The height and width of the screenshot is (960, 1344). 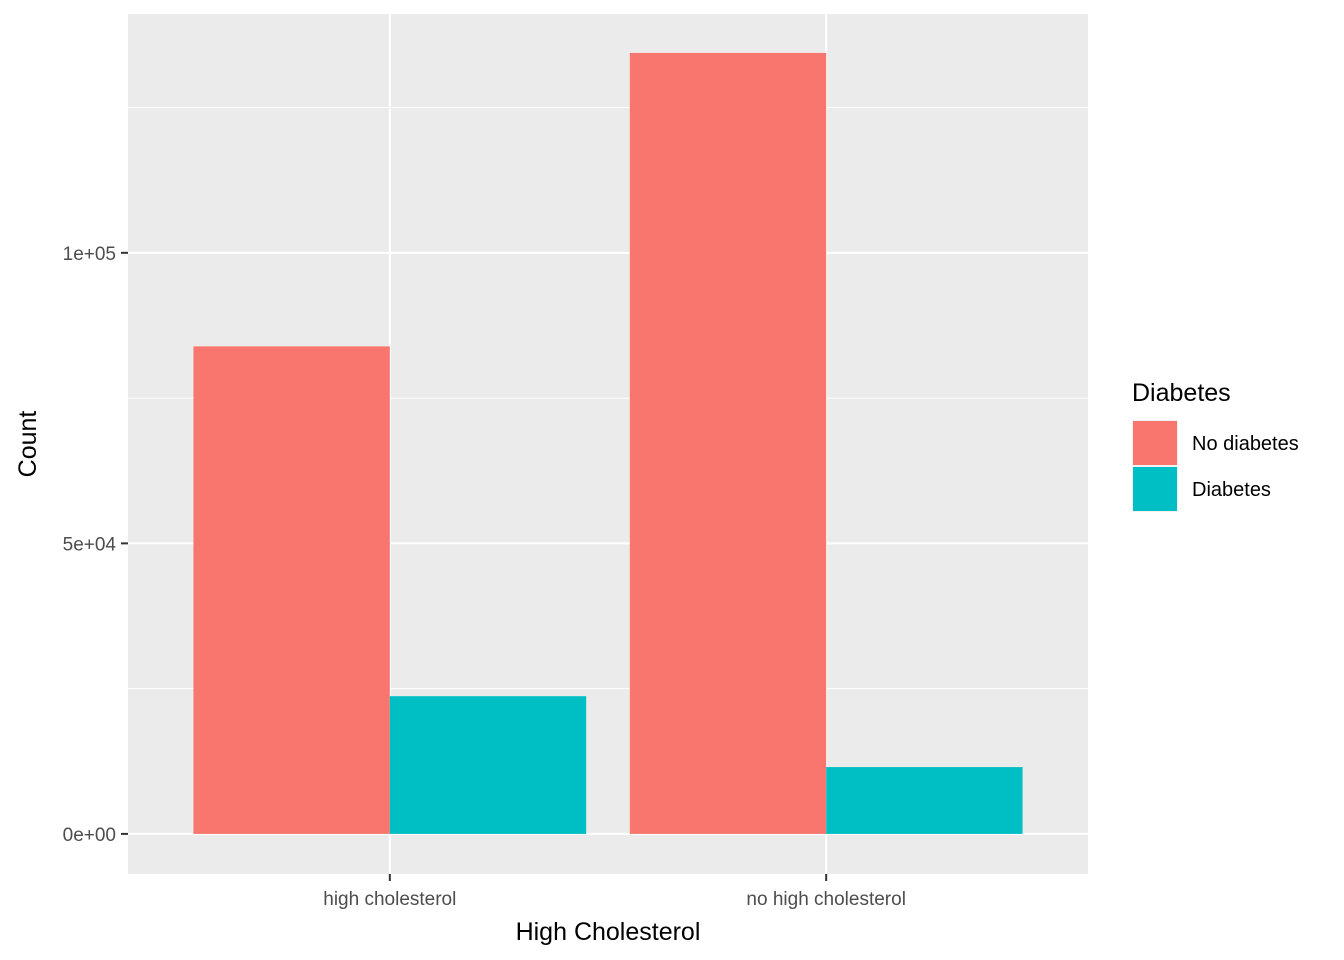 What do you see at coordinates (389, 899) in the screenshot?
I see `x-tick-label: high cholesterol` at bounding box center [389, 899].